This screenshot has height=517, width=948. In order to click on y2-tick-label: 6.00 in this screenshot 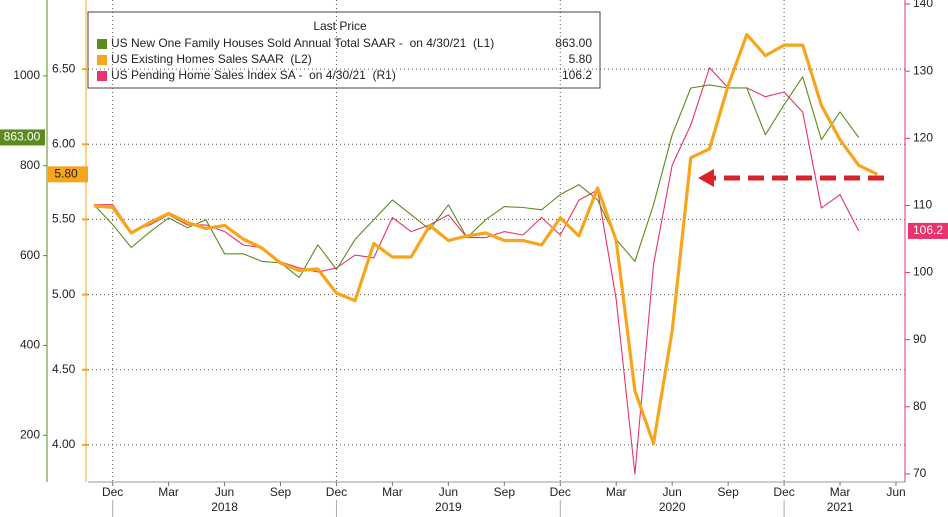, I will do `click(64, 143)`.